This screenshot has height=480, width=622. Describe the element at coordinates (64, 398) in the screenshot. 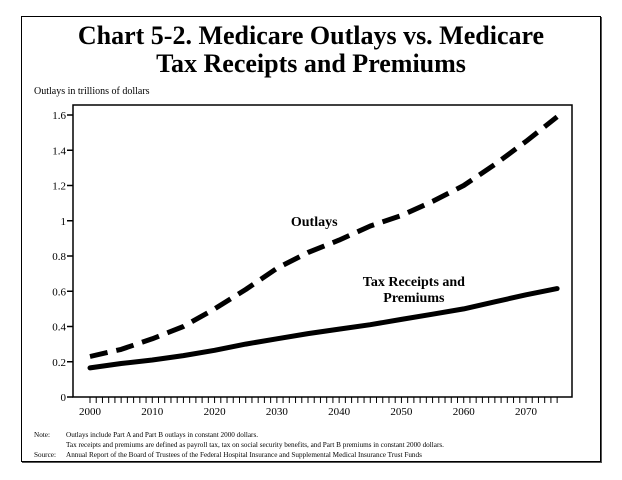

I see `y-tick-label: 0` at that location.